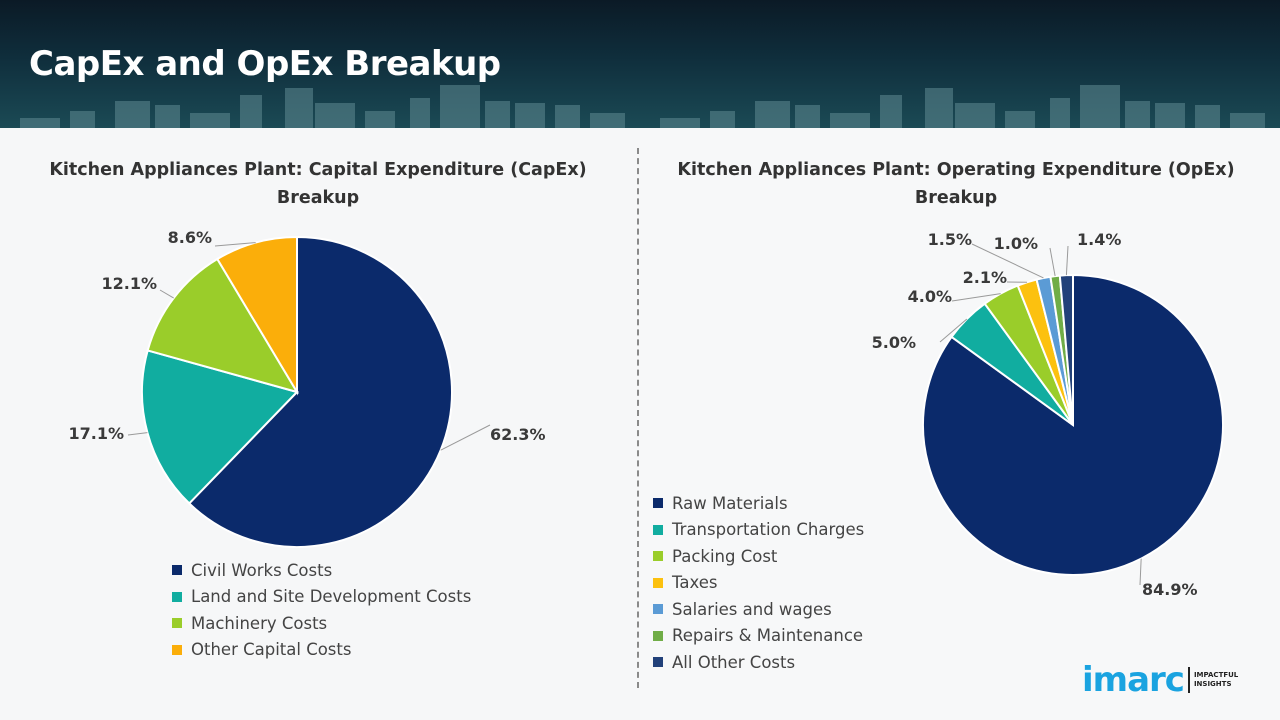 This screenshot has width=1280, height=720. I want to click on legend-label: Civil Works Costs, so click(262, 570).